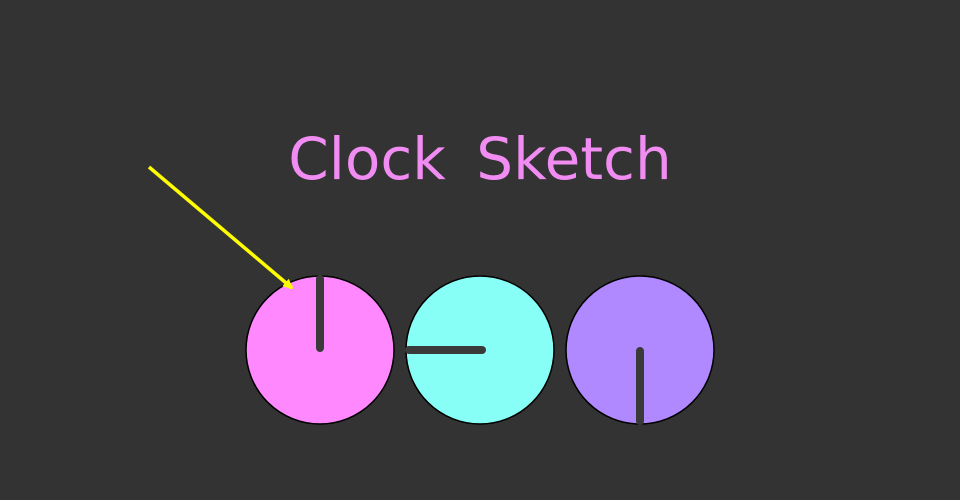  Describe the element at coordinates (480, 159) in the screenshot. I see `page-title: Clock Sketch` at that location.